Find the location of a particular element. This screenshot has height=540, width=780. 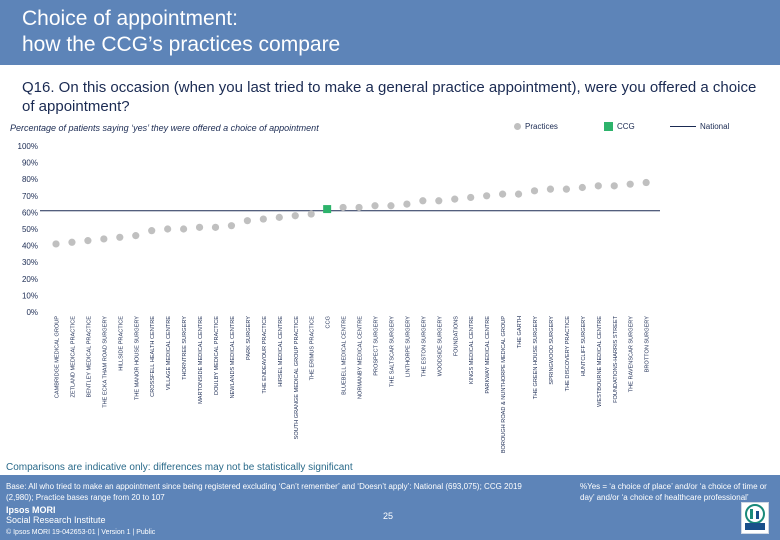

y-tick-label: 80% is located at coordinates (30, 179).